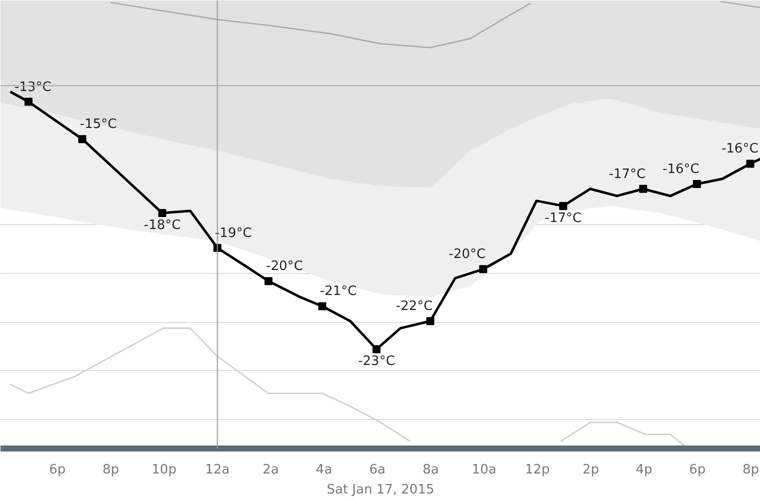 This screenshot has height=500, width=760. I want to click on data-label: -22°C, so click(414, 306).